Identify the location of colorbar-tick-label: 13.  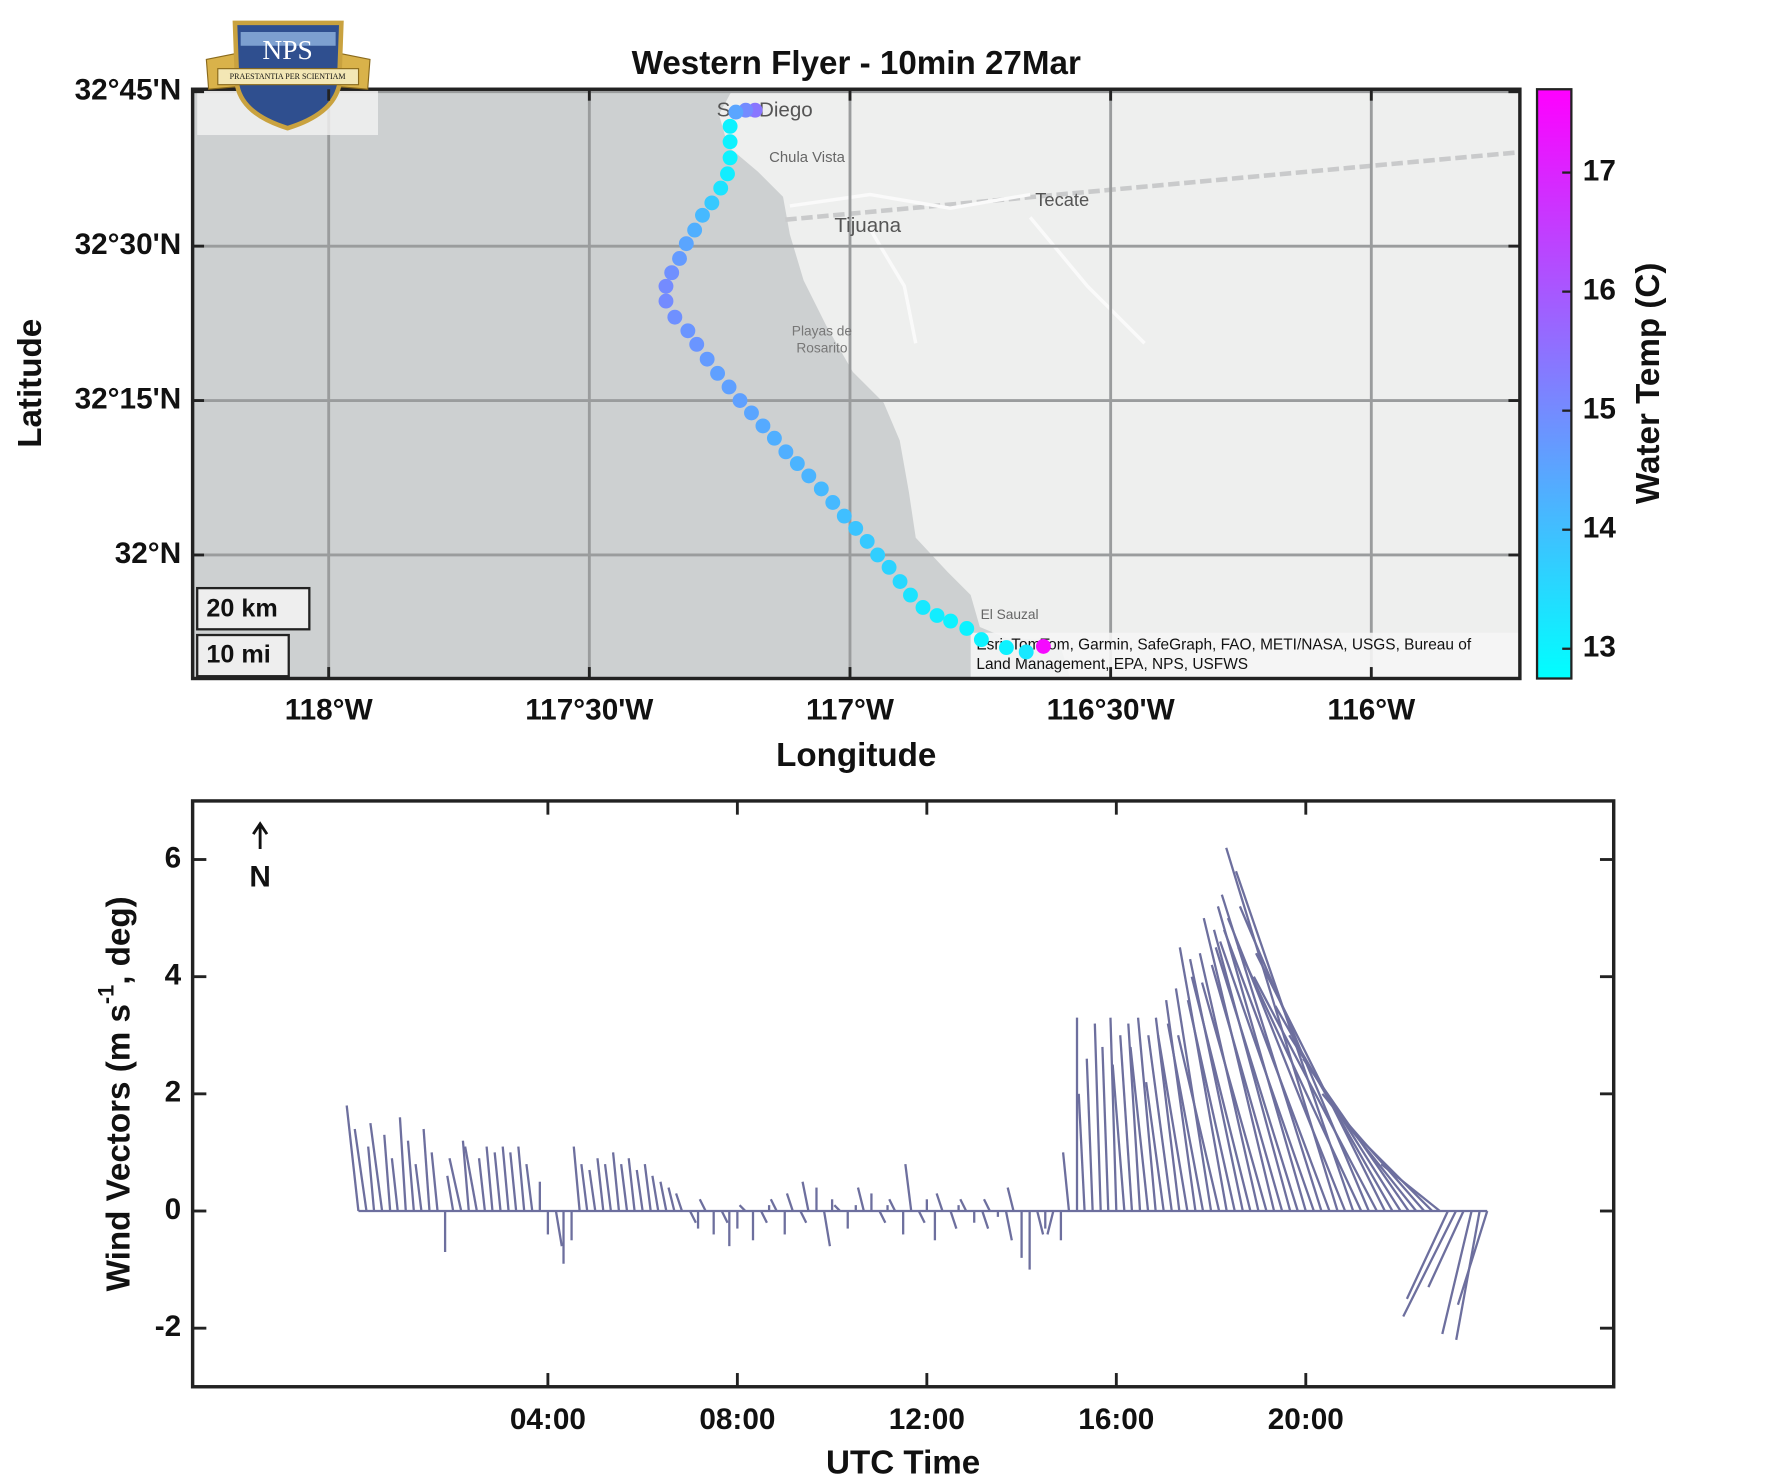
(1599, 647).